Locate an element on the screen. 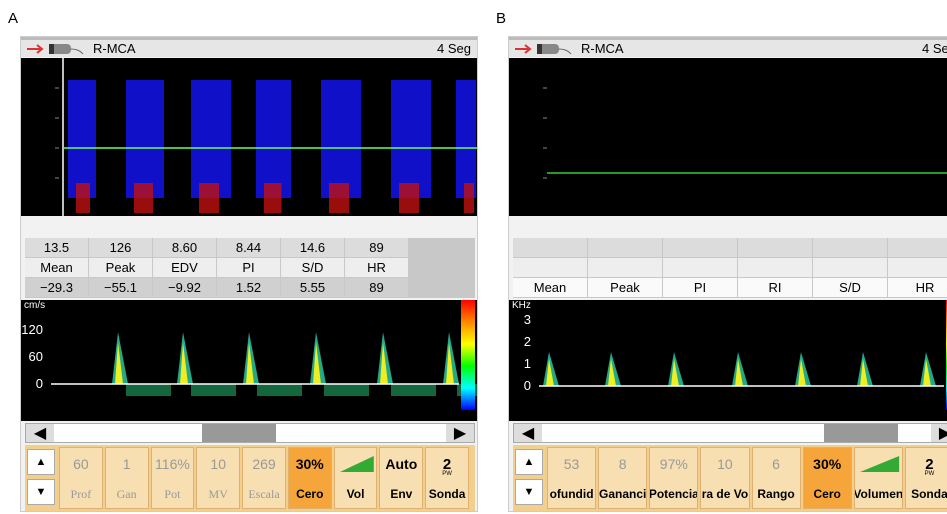  control: 10 ra de Vo is located at coordinates (725, 478).